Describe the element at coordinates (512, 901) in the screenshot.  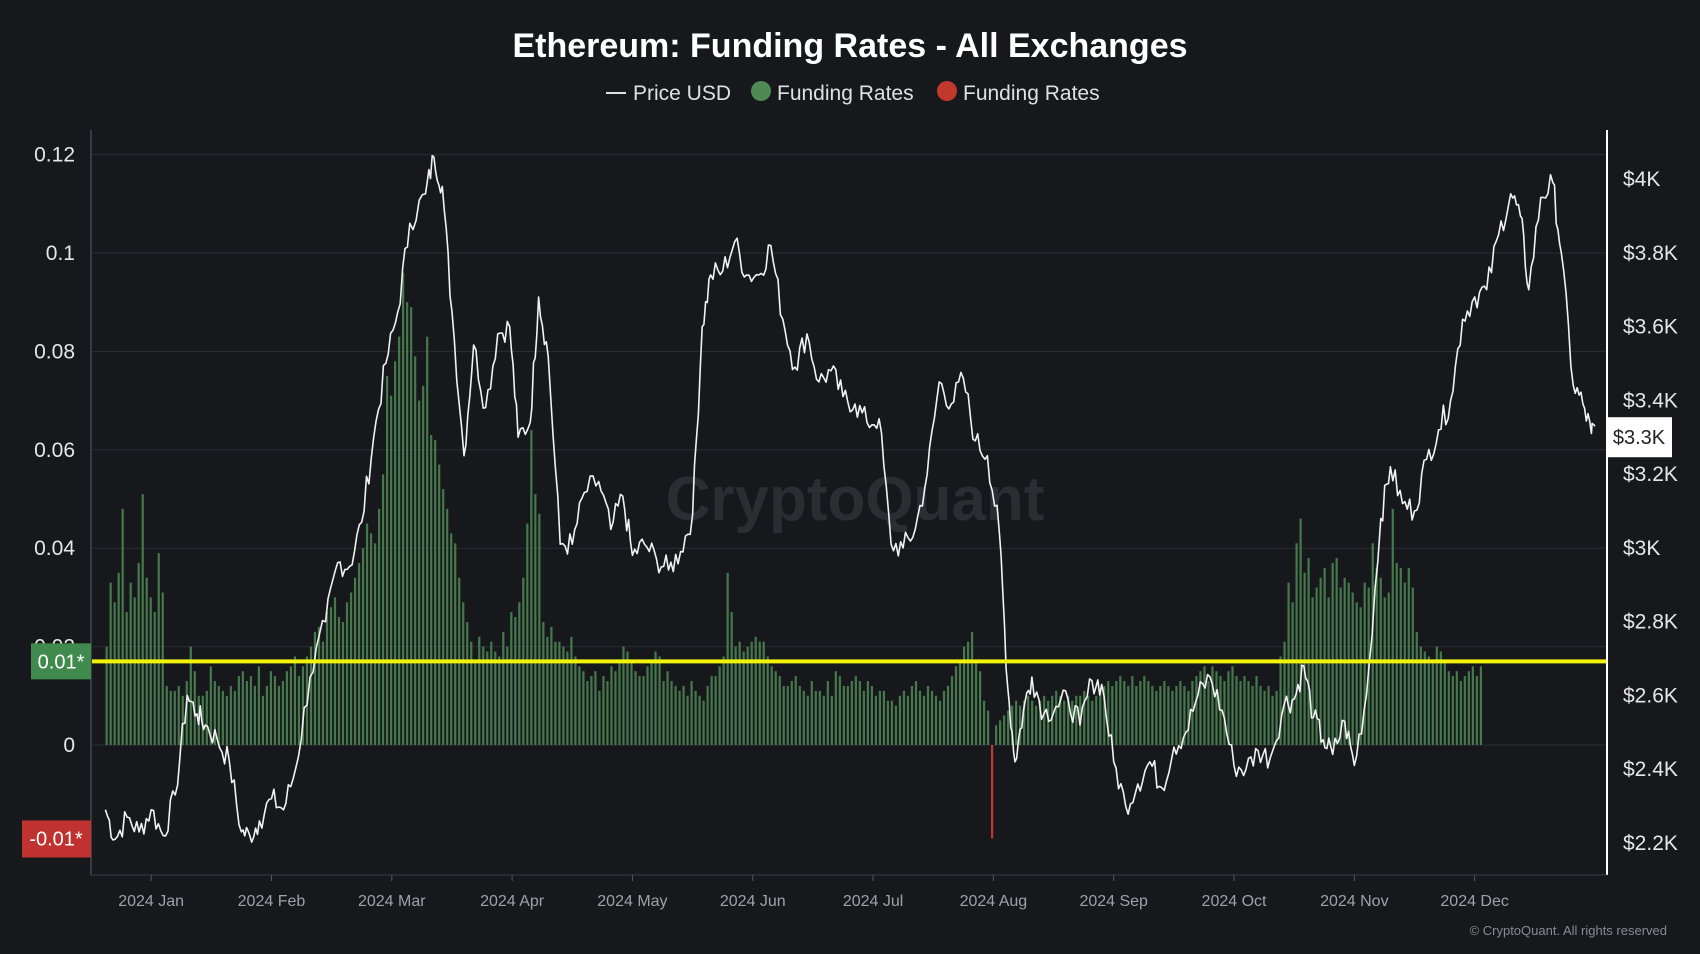
I see `x-tick-label: 2024 Apr` at that location.